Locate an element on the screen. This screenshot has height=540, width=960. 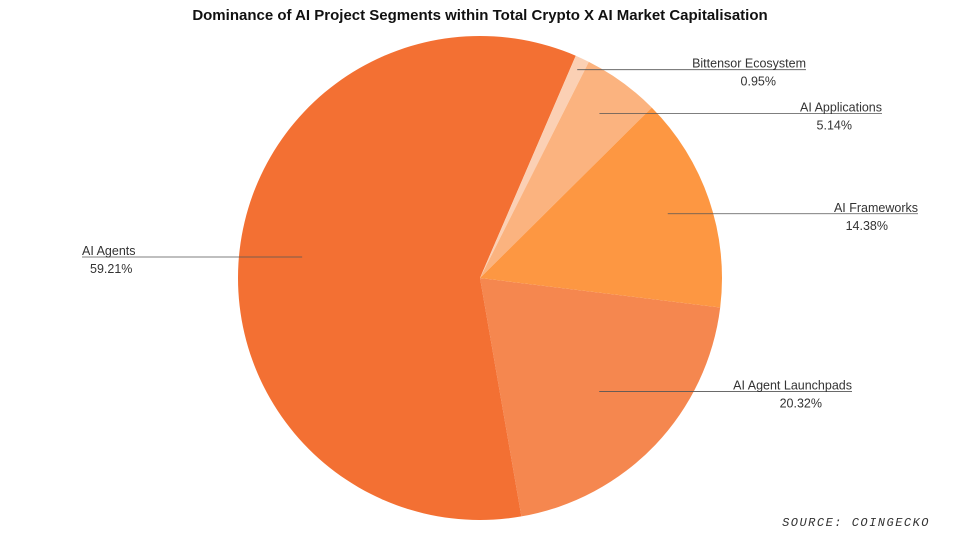
slice-percent-label: 14.38% is located at coordinates (867, 226).